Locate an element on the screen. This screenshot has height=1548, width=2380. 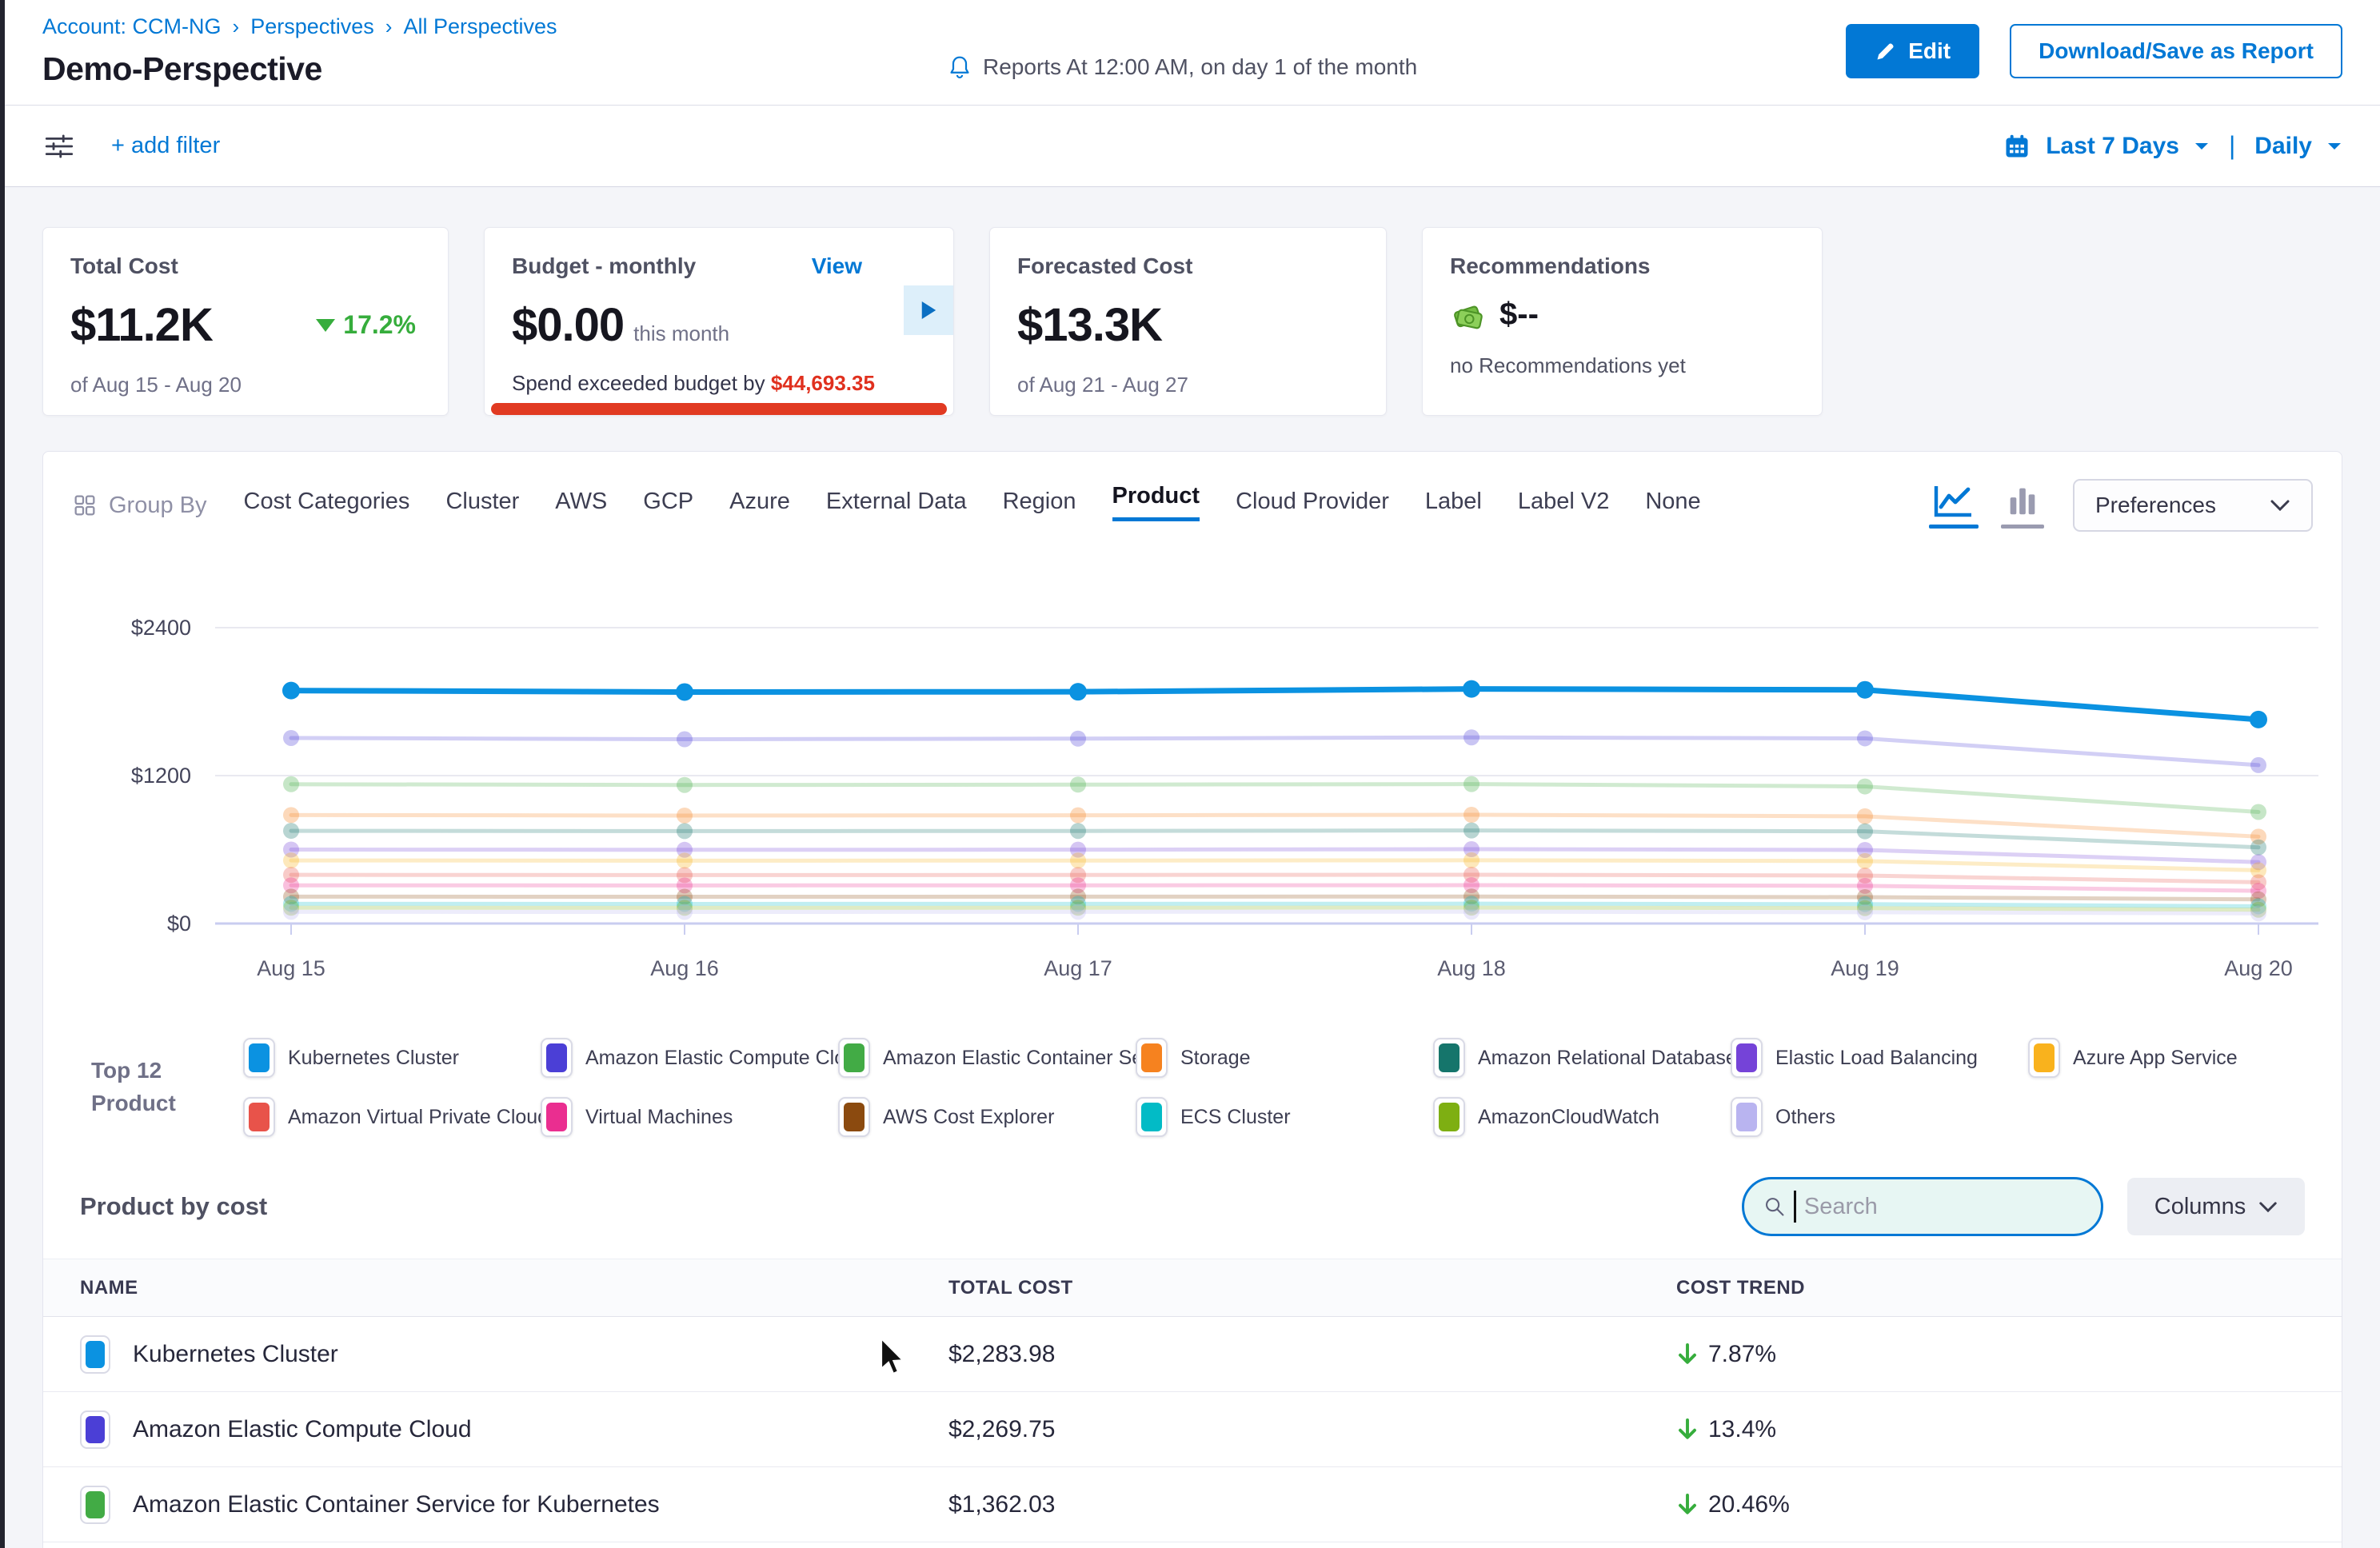
legend-label: Elastic Load Balancing is located at coordinates (1876, 1057).